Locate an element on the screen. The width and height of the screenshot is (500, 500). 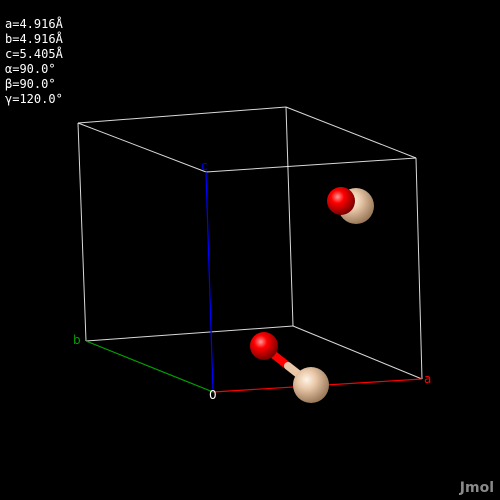
axis-c-line is located at coordinates (209, 282).